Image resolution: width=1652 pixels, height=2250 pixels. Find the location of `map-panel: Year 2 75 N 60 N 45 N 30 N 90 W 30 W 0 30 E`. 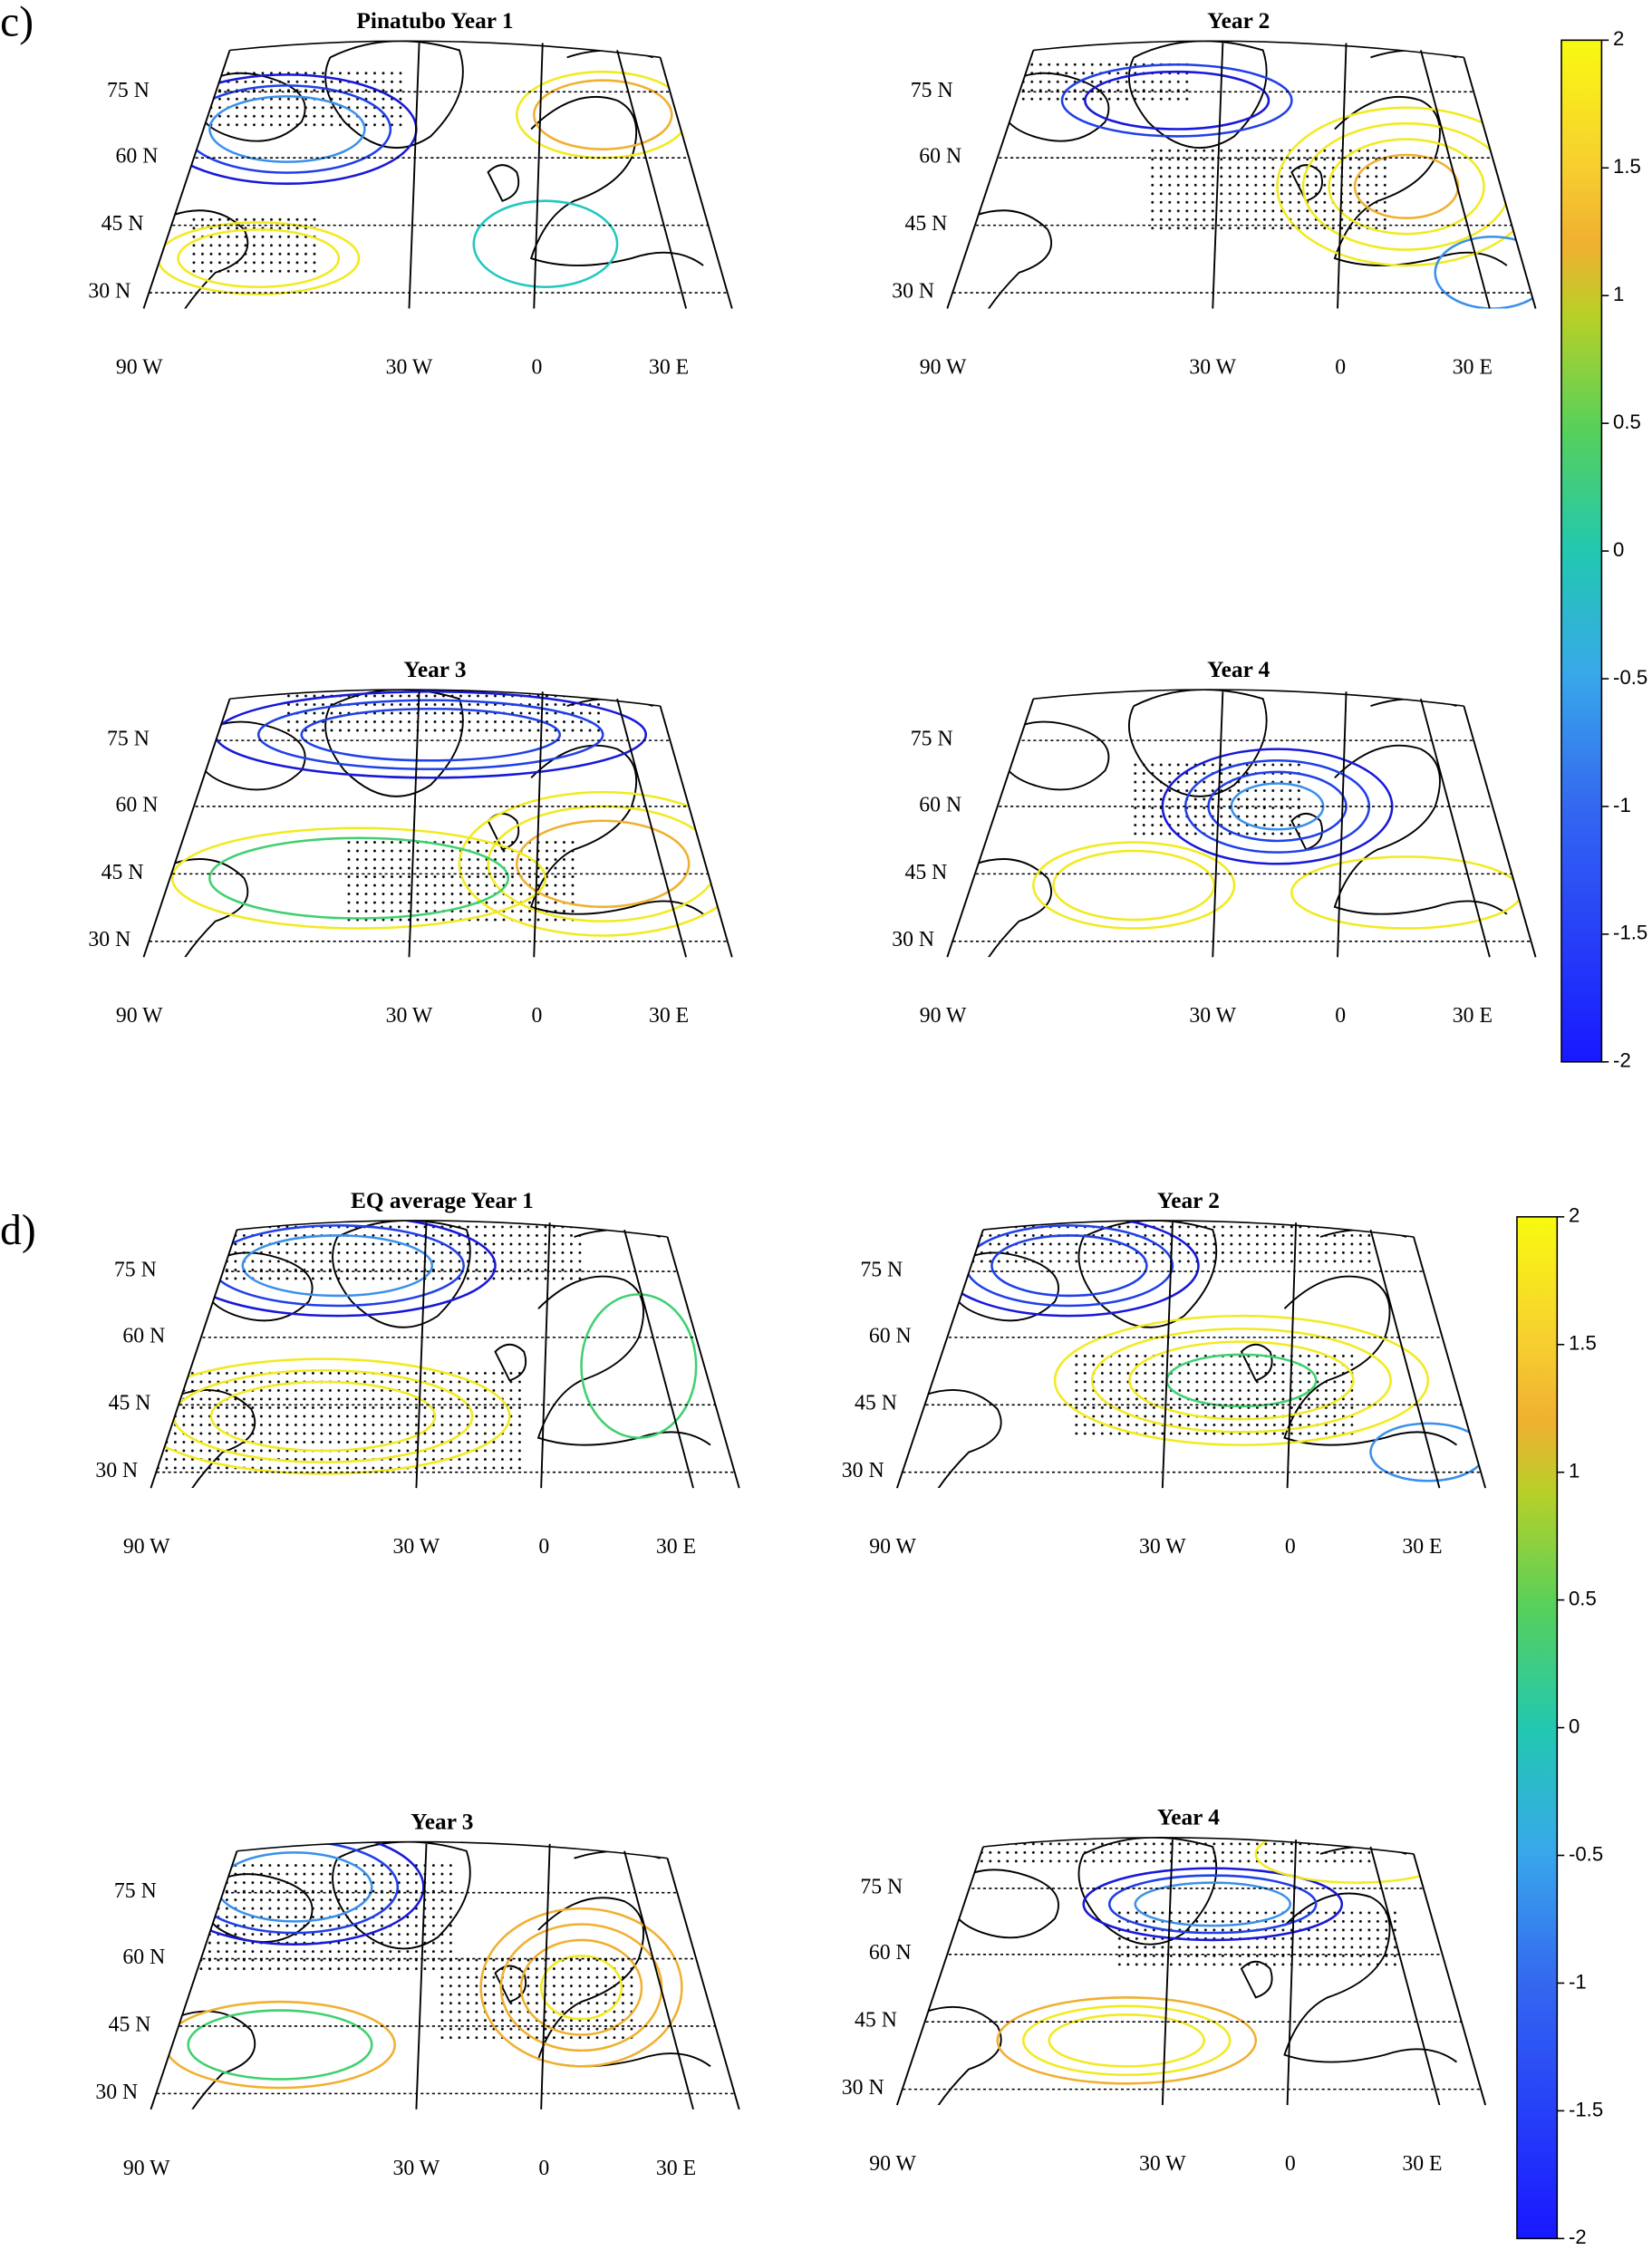

map-panel: Year 2 75 N 60 N 45 N 30 N 90 W 30 W 0 30 E is located at coordinates (1164, 1373).